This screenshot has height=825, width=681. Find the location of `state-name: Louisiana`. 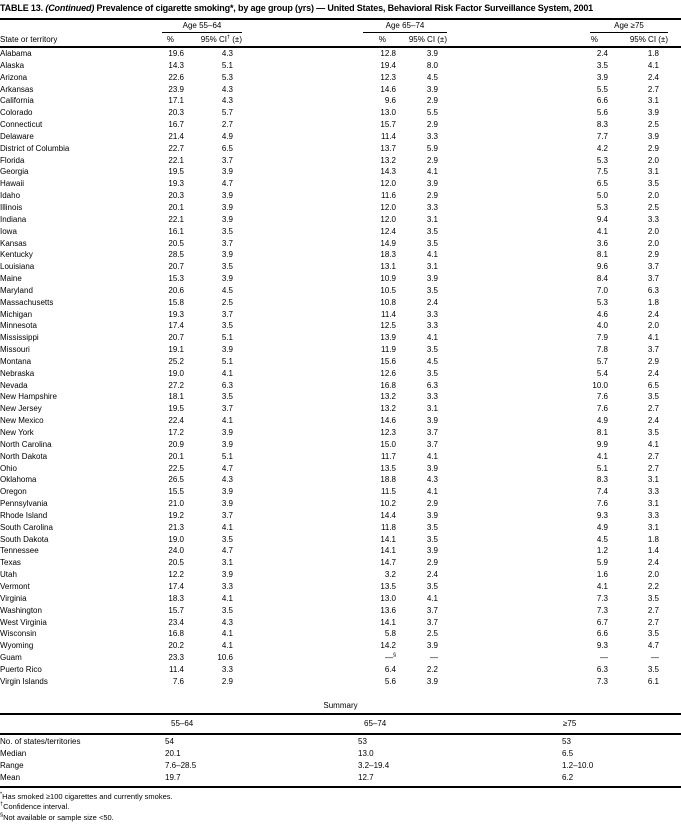

state-name: Louisiana is located at coordinates (17, 267).